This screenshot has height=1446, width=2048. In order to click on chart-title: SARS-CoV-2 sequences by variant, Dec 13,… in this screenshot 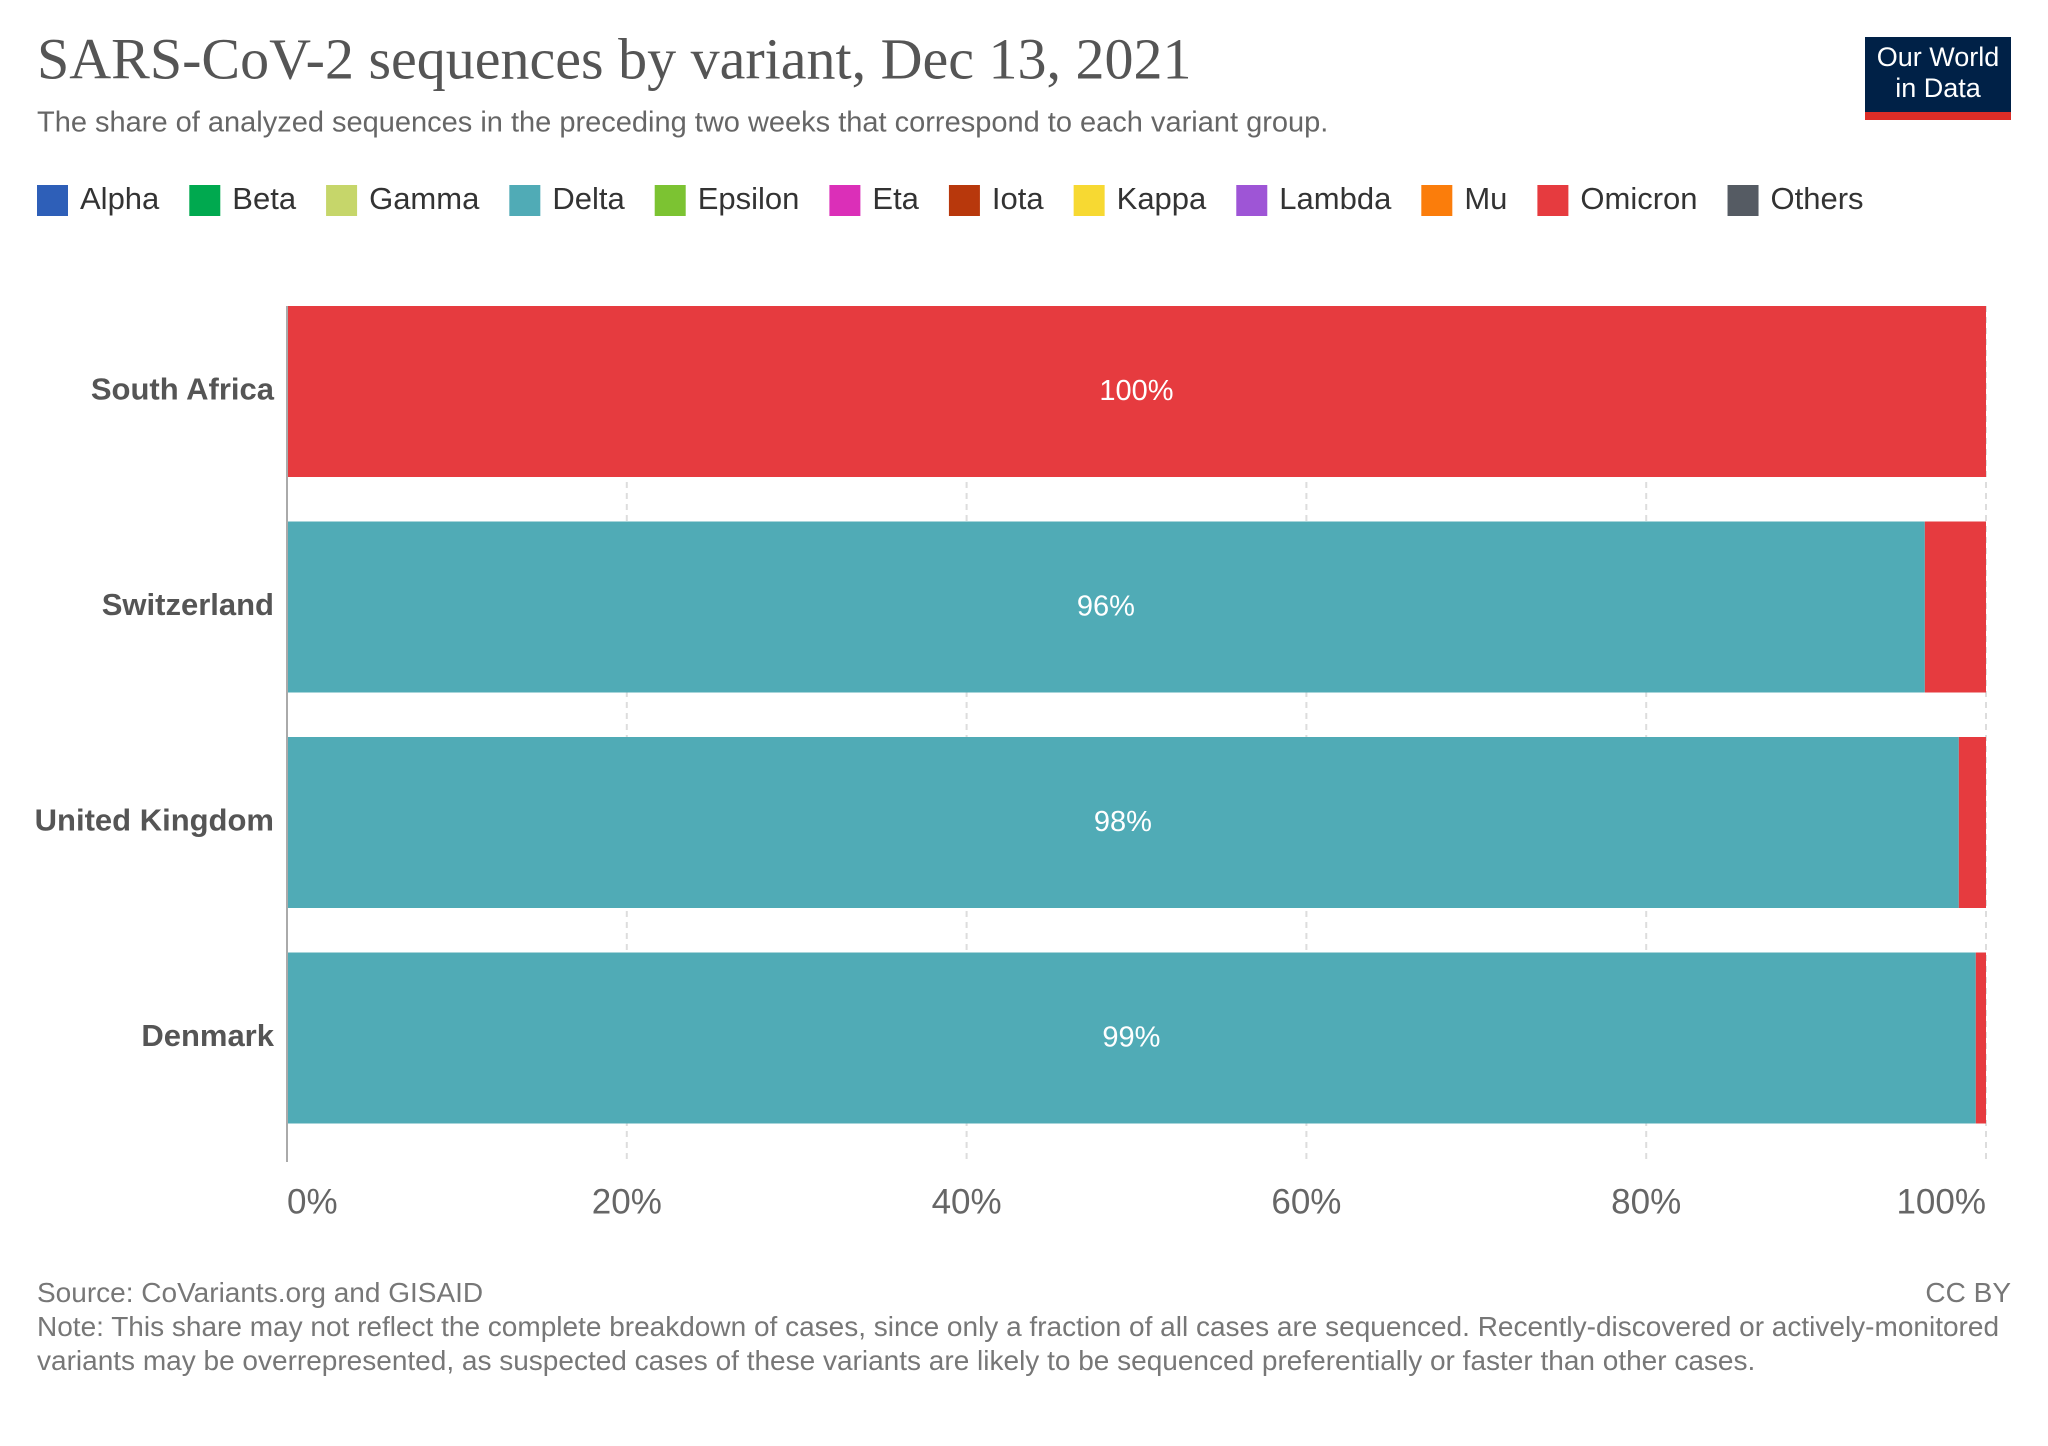, I will do `click(614, 58)`.